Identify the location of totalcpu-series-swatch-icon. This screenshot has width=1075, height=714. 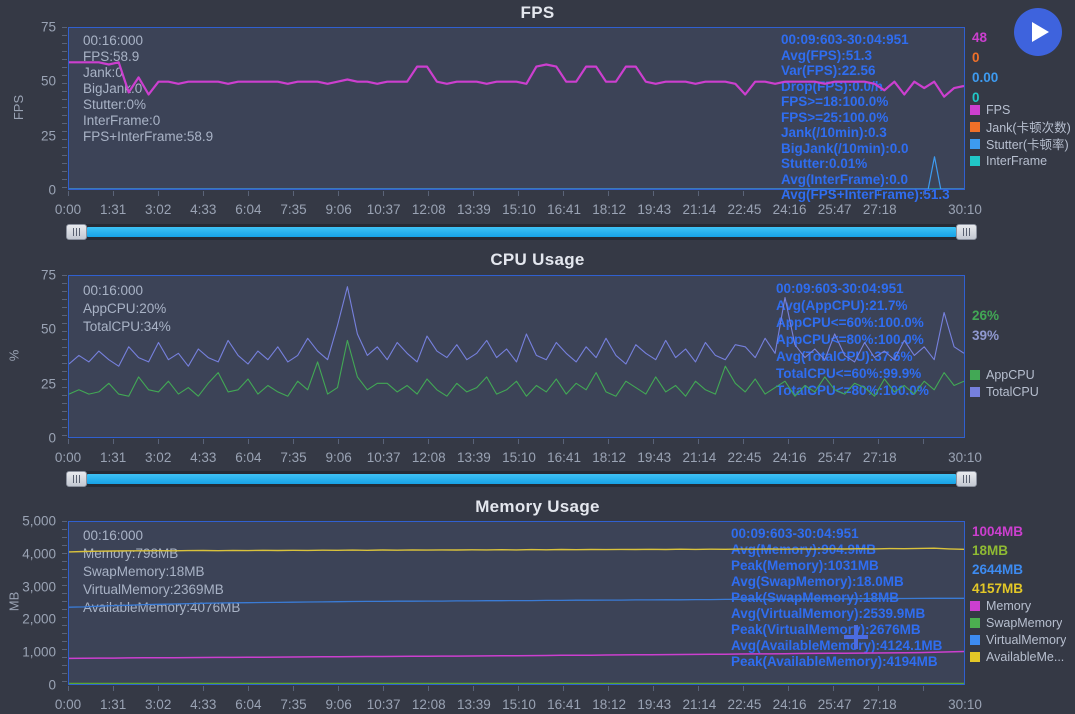
(975, 391).